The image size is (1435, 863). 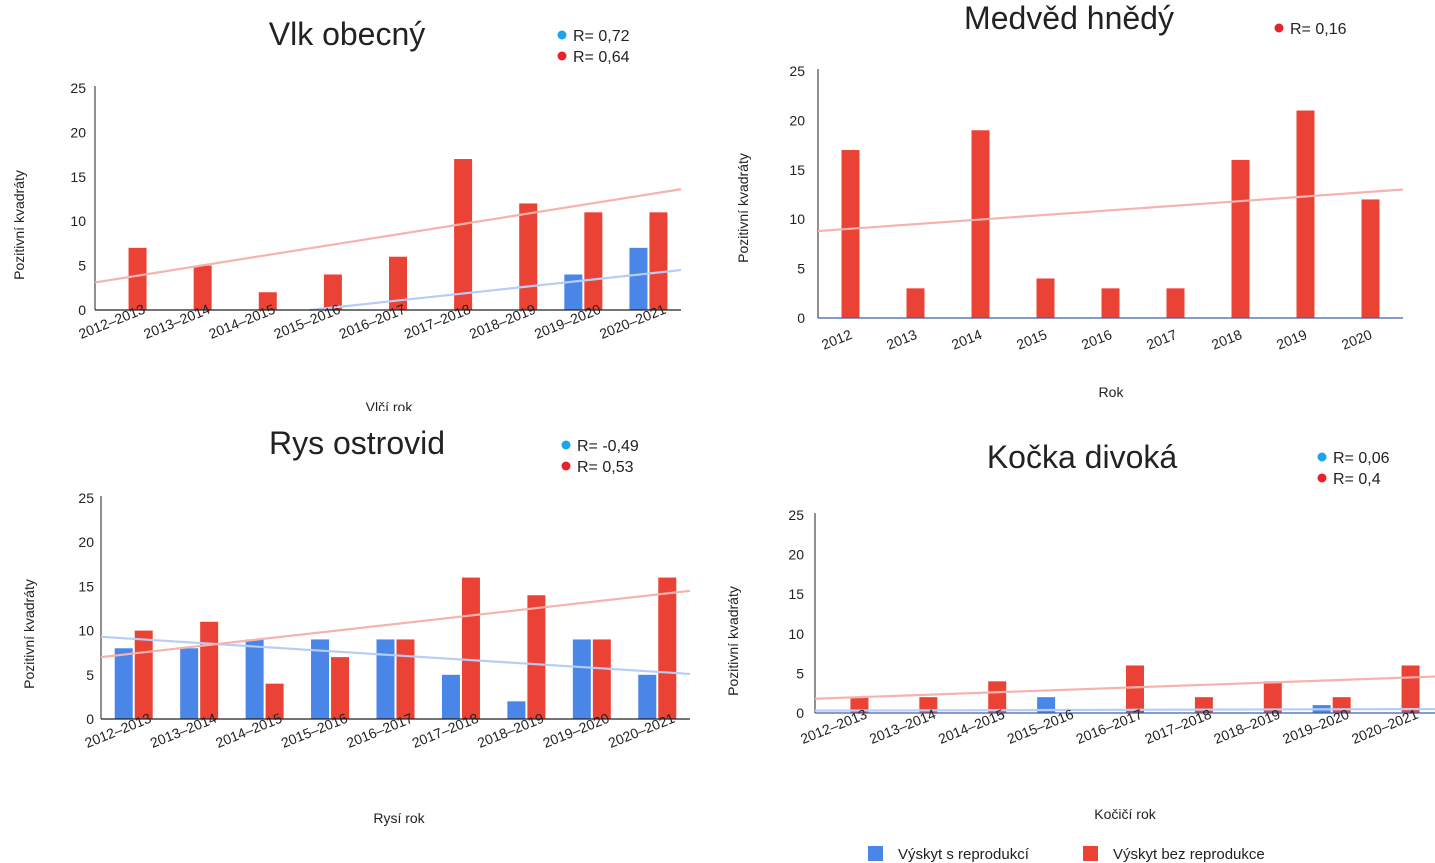 I want to click on x-tick-label: 2019, so click(x=1291, y=339).